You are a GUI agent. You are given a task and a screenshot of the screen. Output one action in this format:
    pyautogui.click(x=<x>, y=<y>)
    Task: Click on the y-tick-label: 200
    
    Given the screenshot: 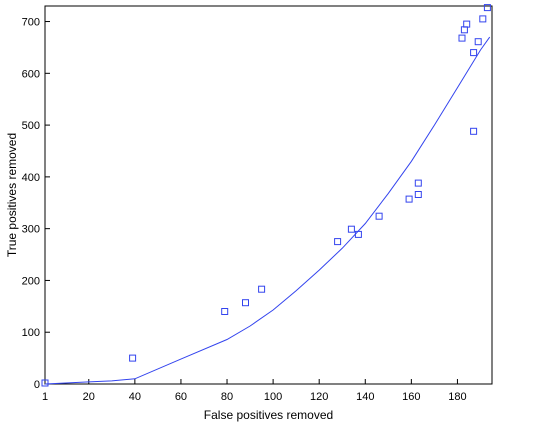 What is the action you would take?
    pyautogui.click(x=31, y=281)
    